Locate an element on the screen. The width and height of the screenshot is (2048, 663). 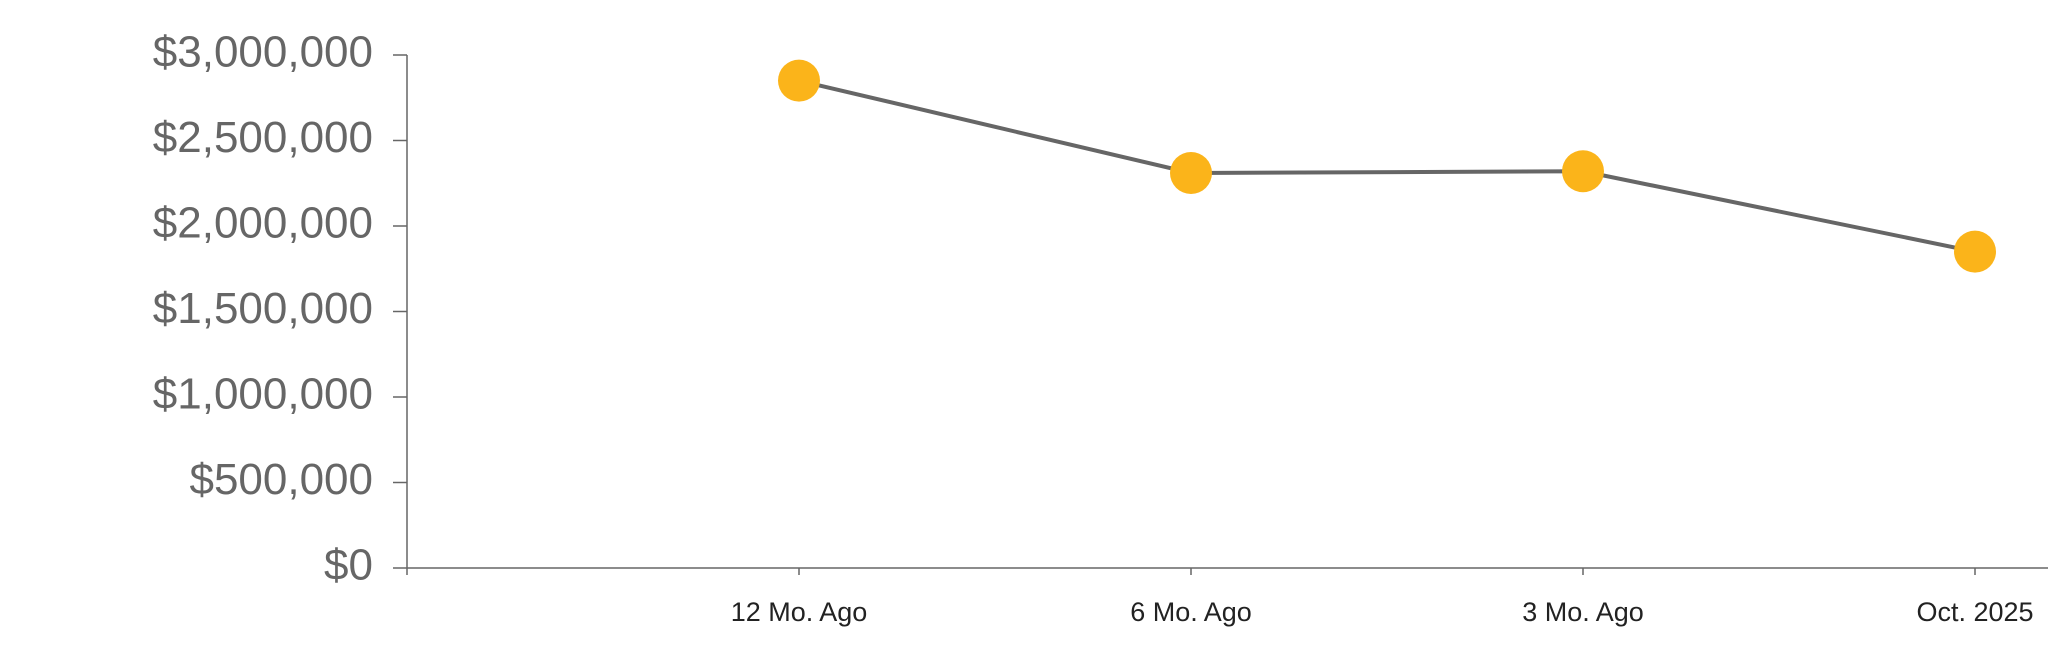
x-tick-label: 12 Mo. Ago is located at coordinates (799, 612).